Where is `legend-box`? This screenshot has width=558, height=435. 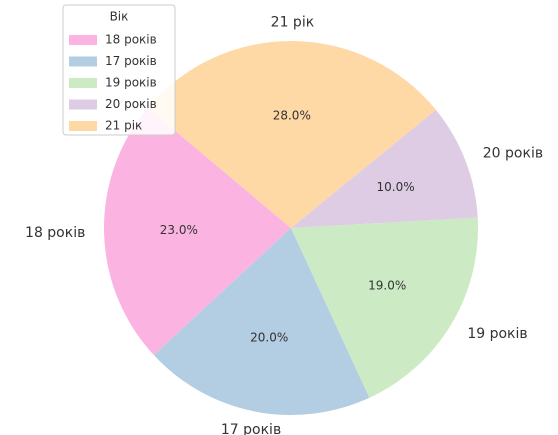
legend-box is located at coordinates (119, 70).